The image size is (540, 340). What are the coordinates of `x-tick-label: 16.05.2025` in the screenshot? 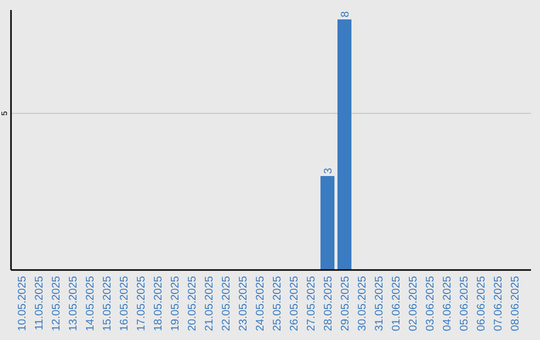 It's located at (124, 304).